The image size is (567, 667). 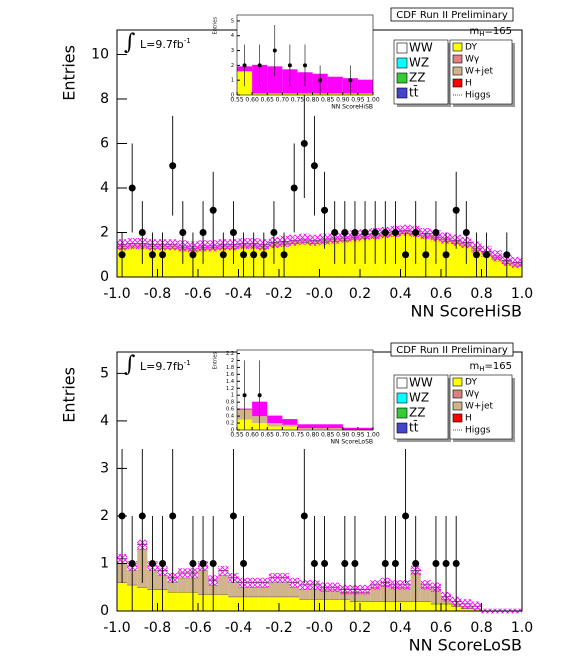 What do you see at coordinates (230, 375) in the screenshot?
I see `y-tick-label: 1.6` at bounding box center [230, 375].